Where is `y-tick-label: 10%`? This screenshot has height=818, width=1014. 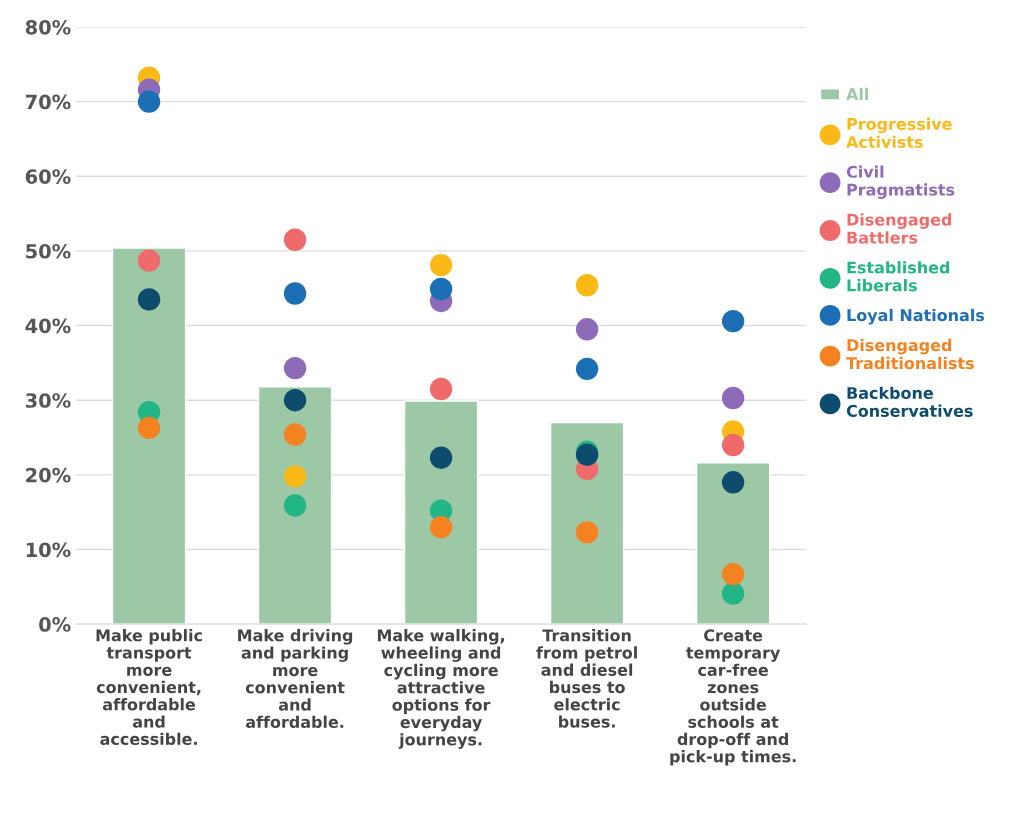 y-tick-label: 10% is located at coordinates (48, 550).